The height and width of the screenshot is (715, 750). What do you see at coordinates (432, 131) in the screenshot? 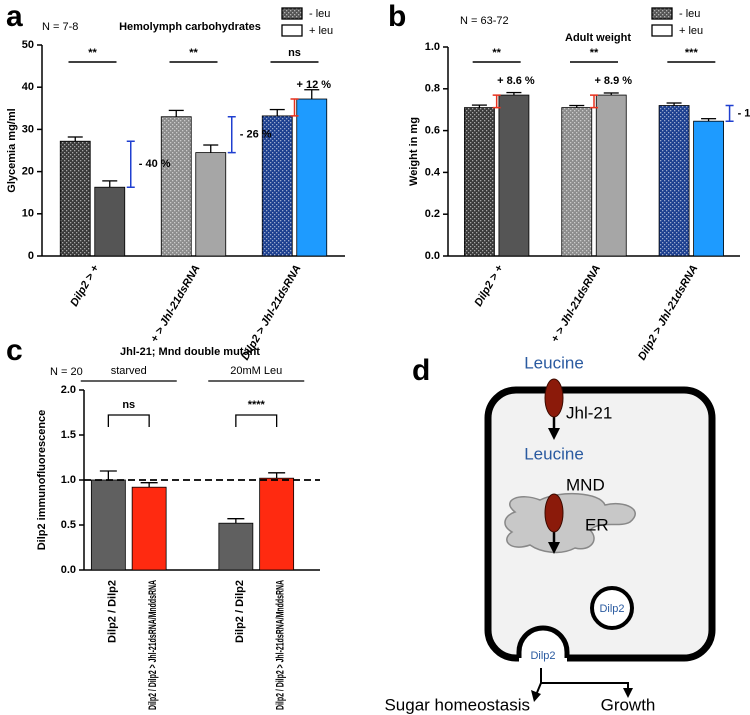
I see `y-tick-label: 0.6` at bounding box center [432, 131].